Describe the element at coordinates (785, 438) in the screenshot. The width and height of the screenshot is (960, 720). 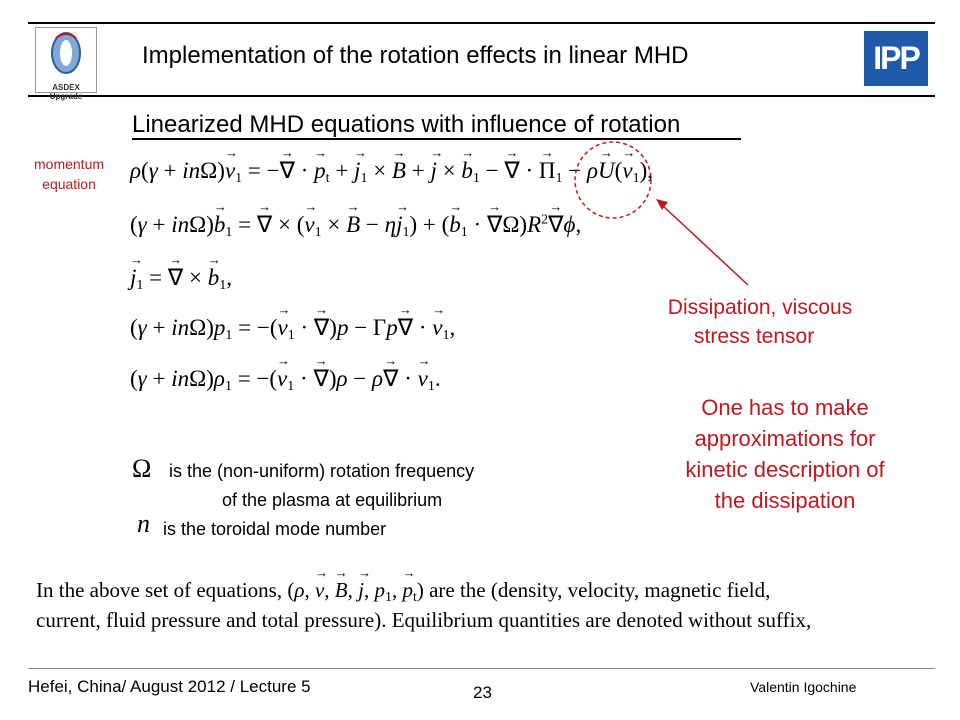
I see `approximation-note-line: approximations for` at that location.